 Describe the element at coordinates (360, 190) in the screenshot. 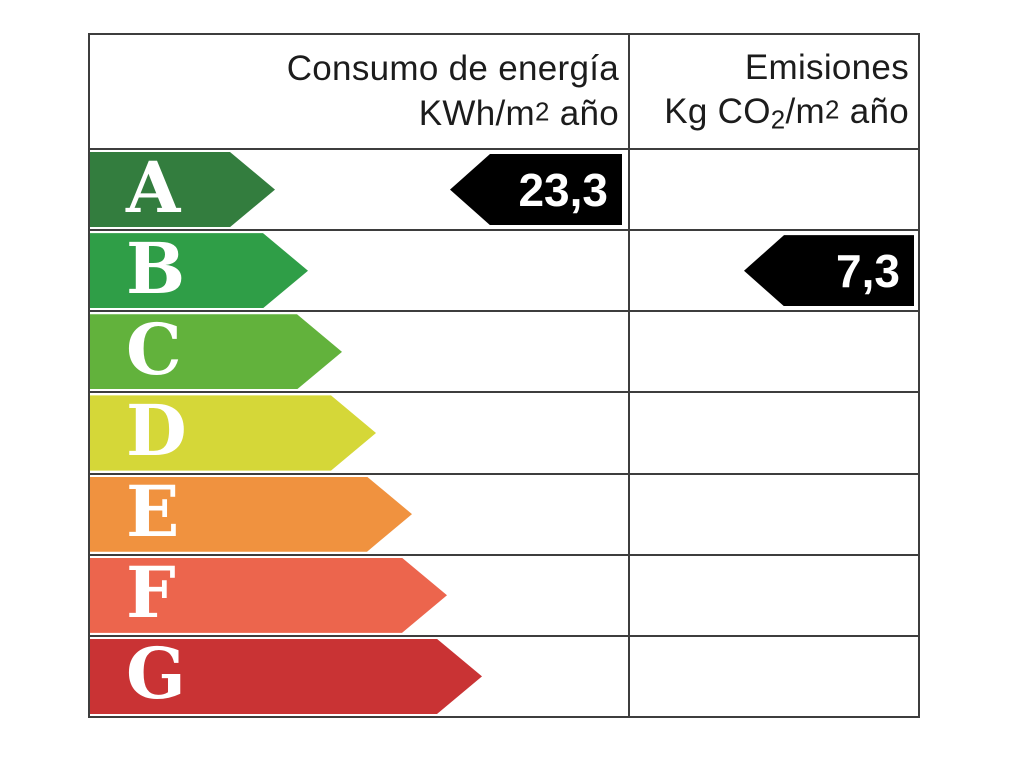

I see `consumption-cell-a: A 23,3` at that location.